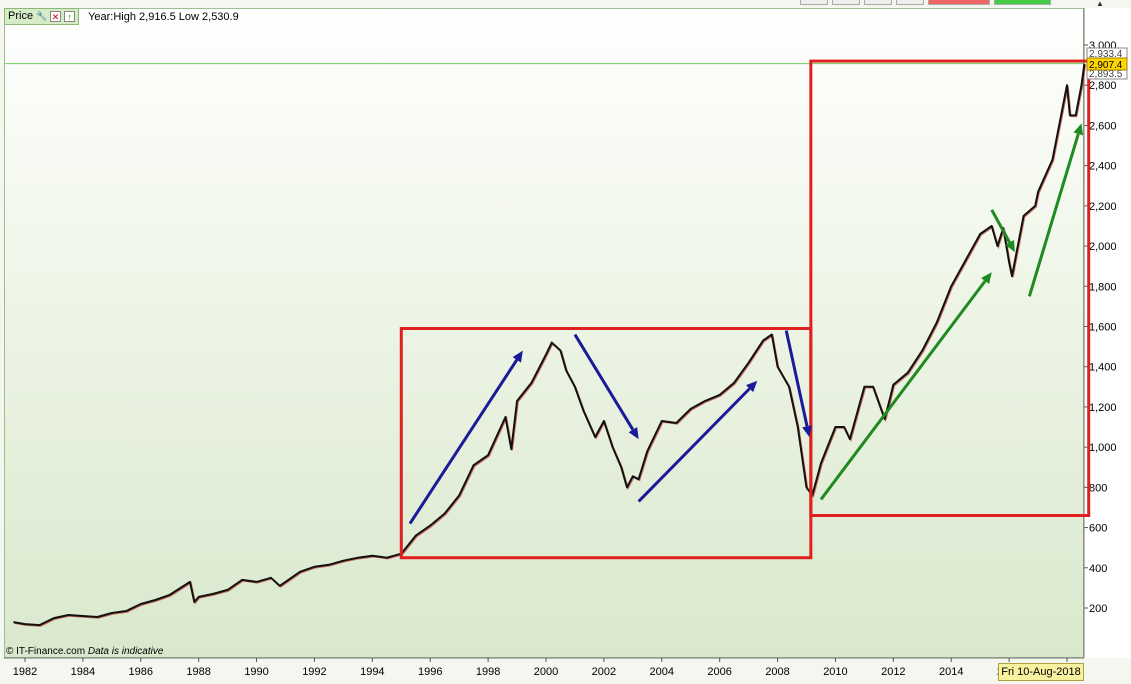  What do you see at coordinates (777, 672) in the screenshot?
I see `x-tick-label: 2008` at bounding box center [777, 672].